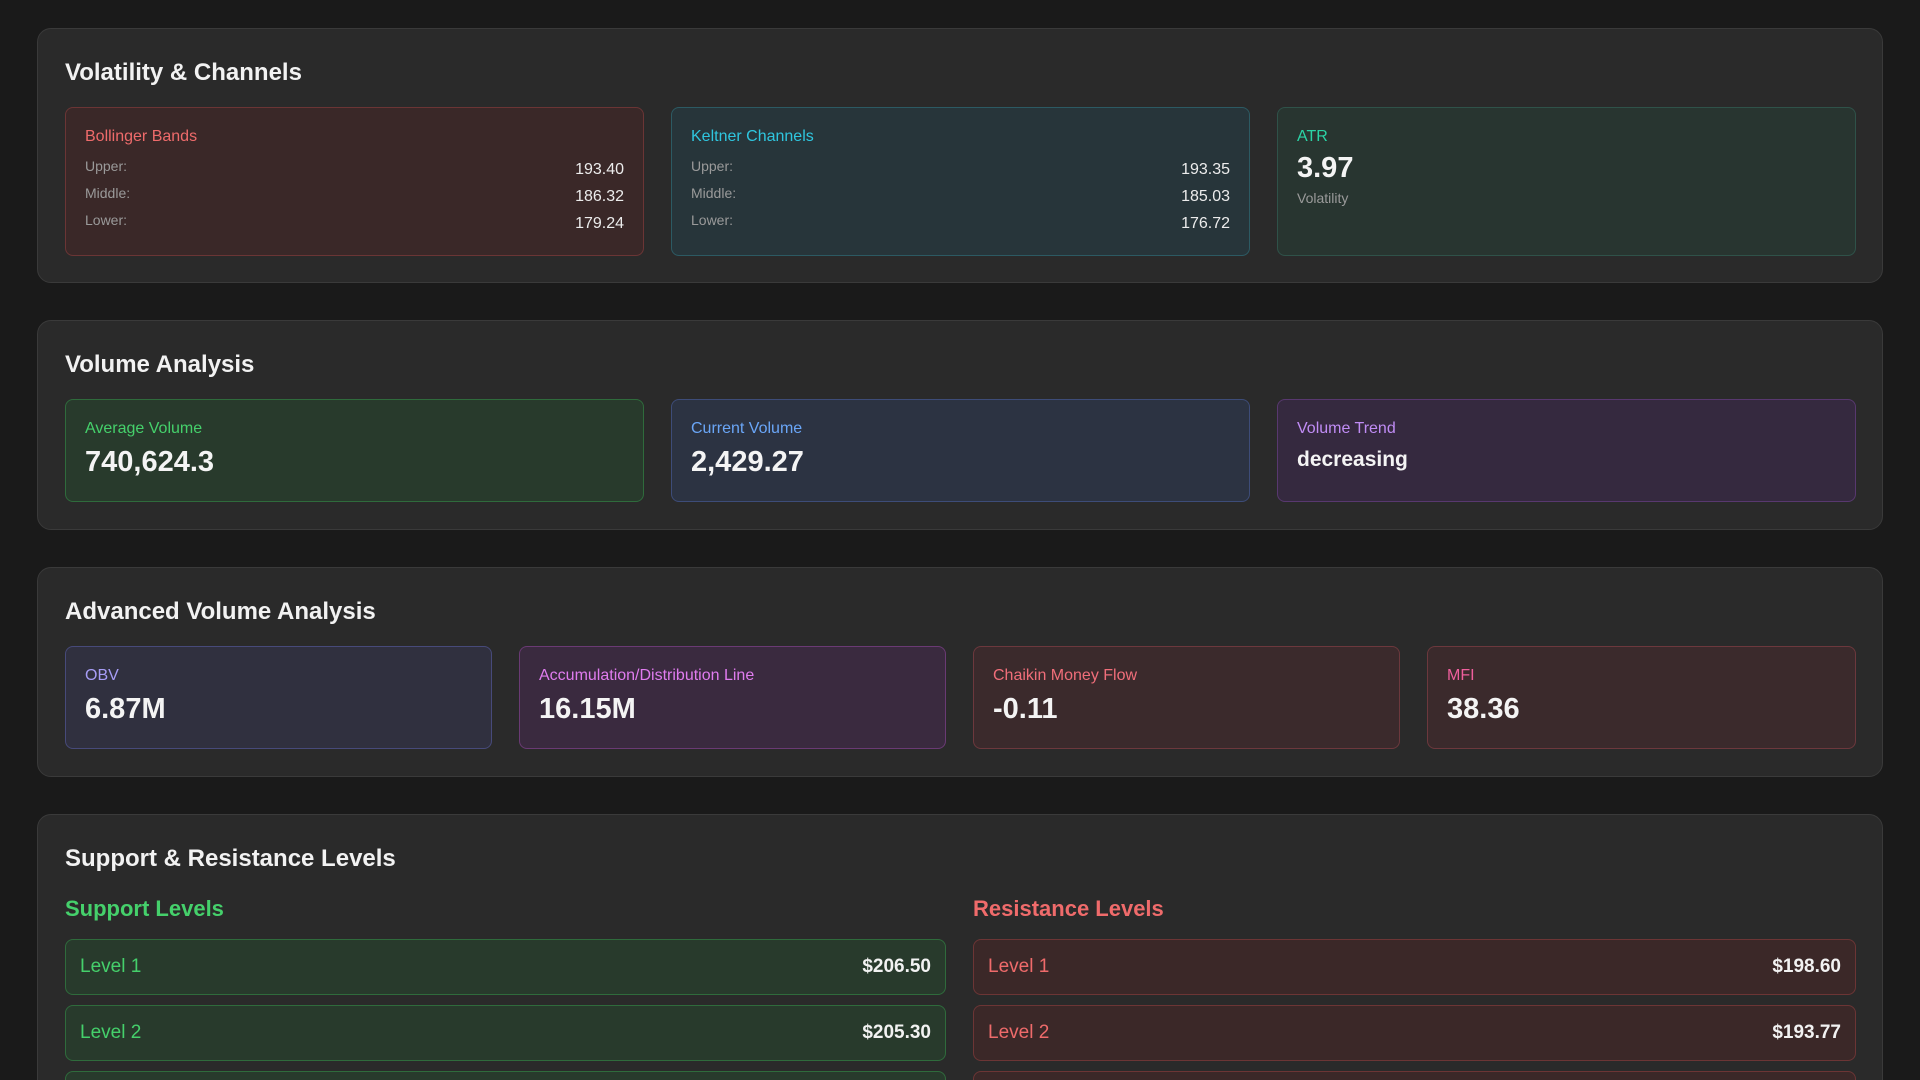  Describe the element at coordinates (505, 967) in the screenshot. I see `support-level-row: Level 1 $206.50` at that location.